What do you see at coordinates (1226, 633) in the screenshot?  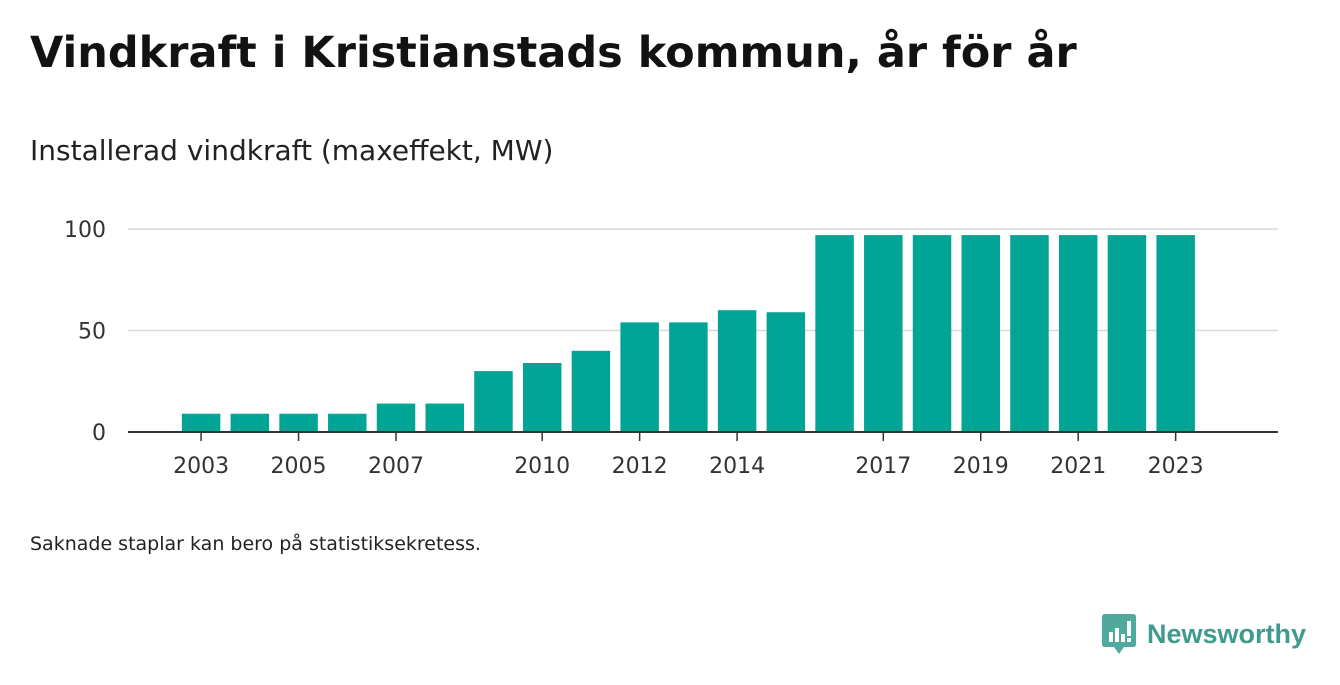 I see `brand-name: Newsworthy` at bounding box center [1226, 633].